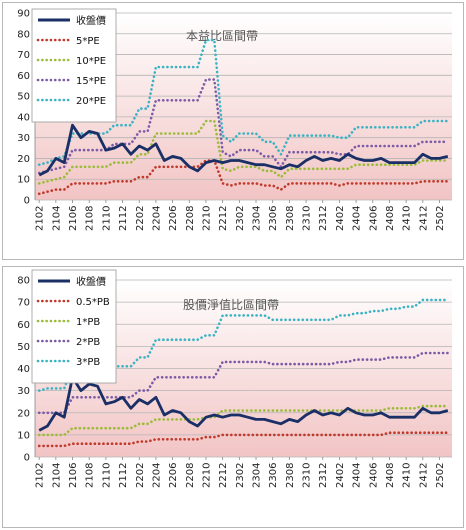 The image size is (466, 530). Describe the element at coordinates (93, 302) in the screenshot. I see `pb-legend-label: 0.5*PB` at that location.